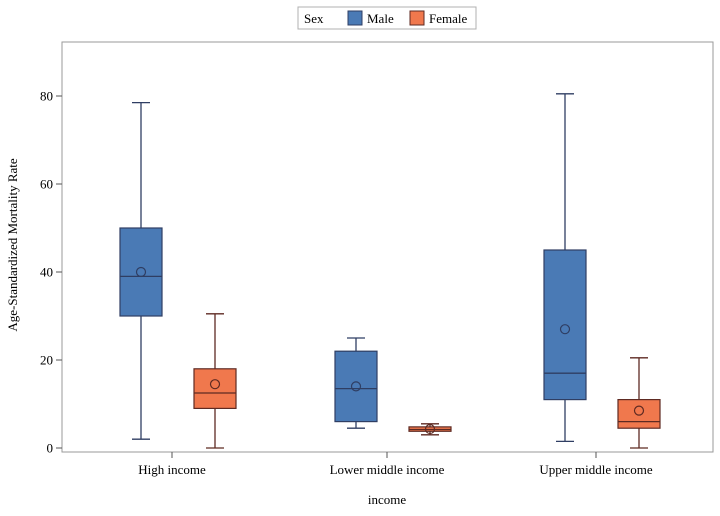 The height and width of the screenshot is (516, 720). Describe the element at coordinates (12, 245) in the screenshot. I see `y-axis-title: Age-Standardized Mortality Rate` at that location.